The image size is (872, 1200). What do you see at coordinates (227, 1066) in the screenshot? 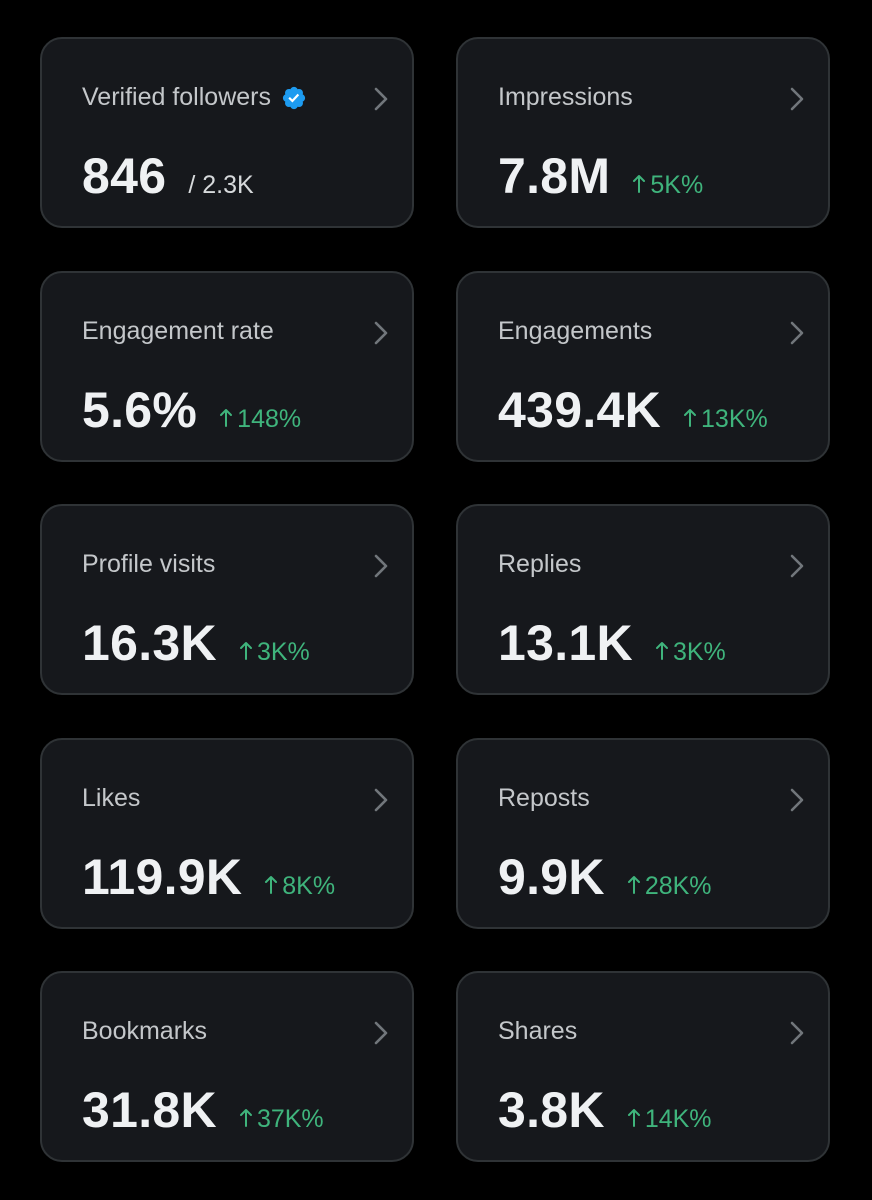
I see `card-bookmarks: Bookmarks 31.8K 37K%` at bounding box center [227, 1066].